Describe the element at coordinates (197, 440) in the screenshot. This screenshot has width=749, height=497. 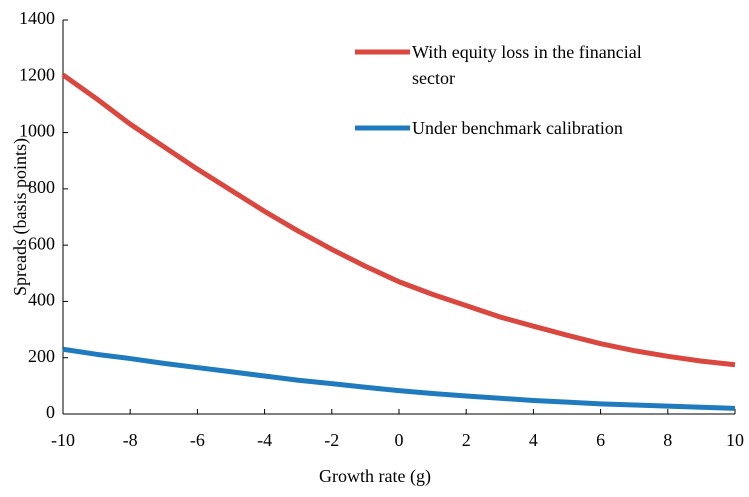
I see `x-tick-label: -6` at that location.